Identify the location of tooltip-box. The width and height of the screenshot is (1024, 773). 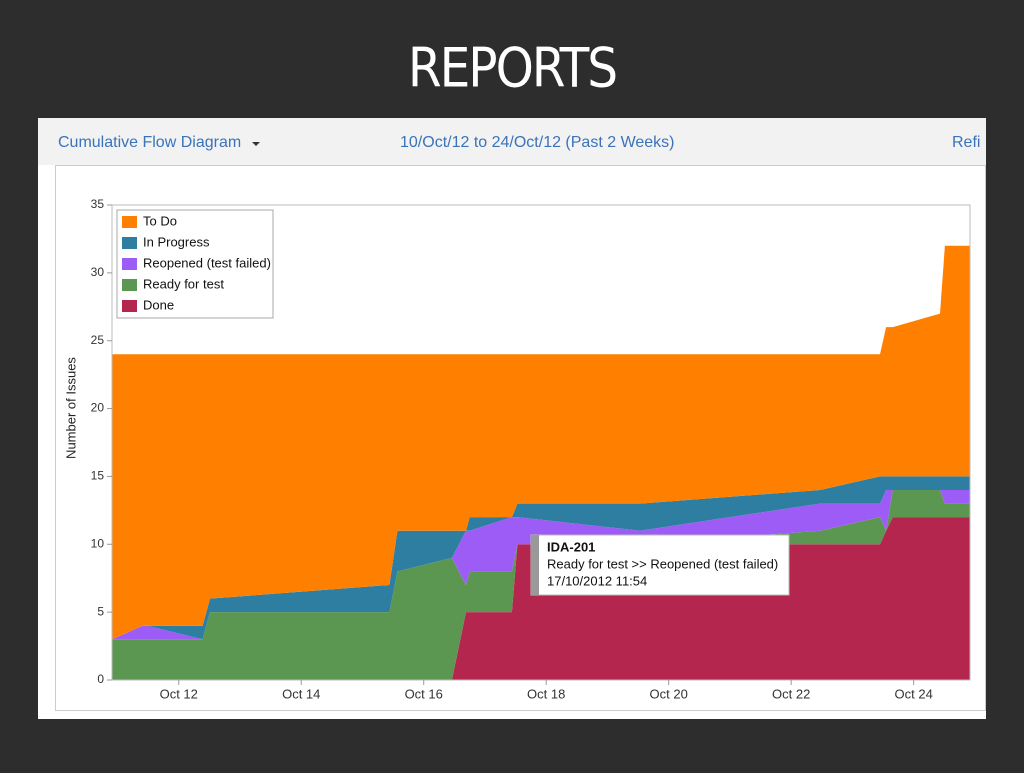
(660, 565).